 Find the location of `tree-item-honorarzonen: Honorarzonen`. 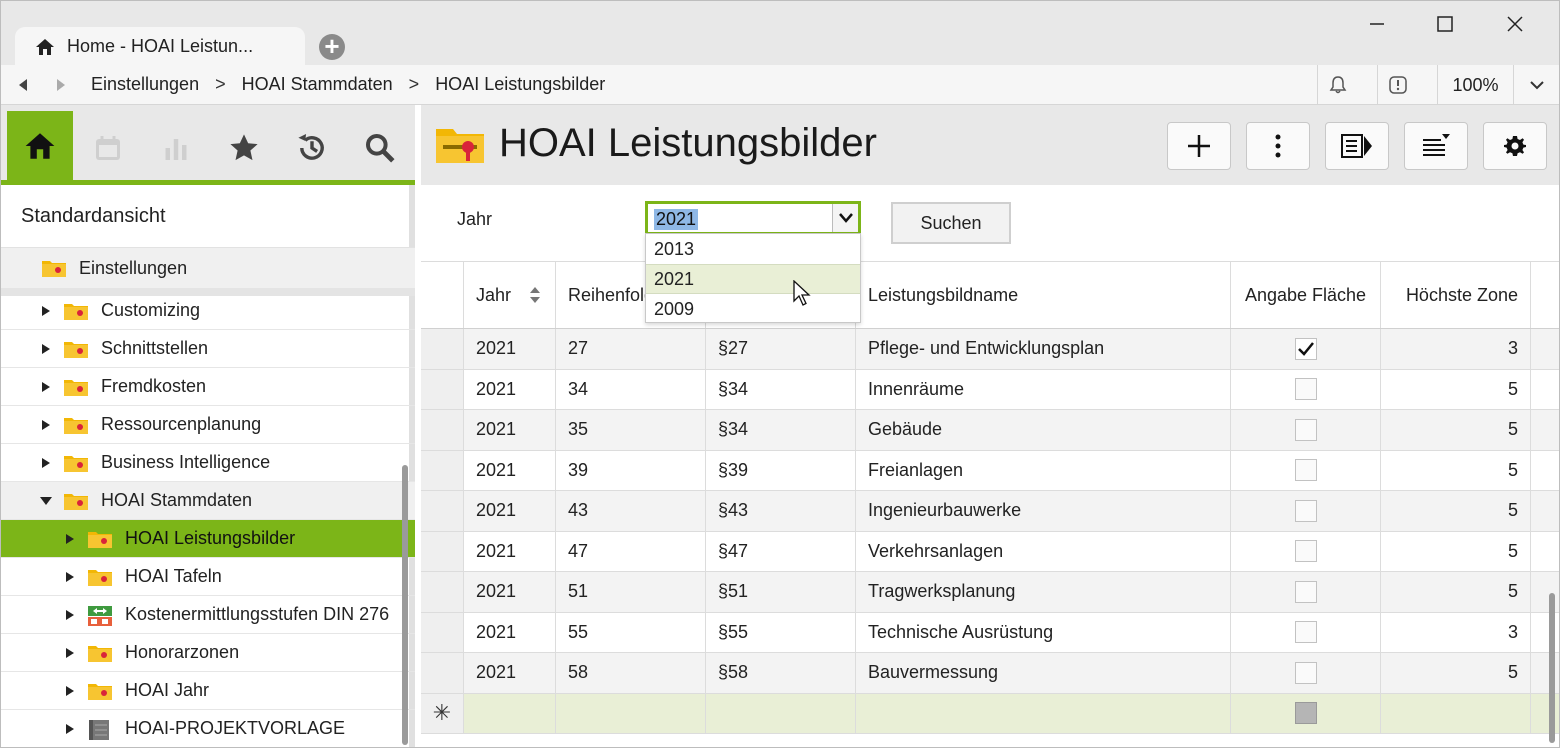

tree-item-honorarzonen: Honorarzonen is located at coordinates (208, 653).